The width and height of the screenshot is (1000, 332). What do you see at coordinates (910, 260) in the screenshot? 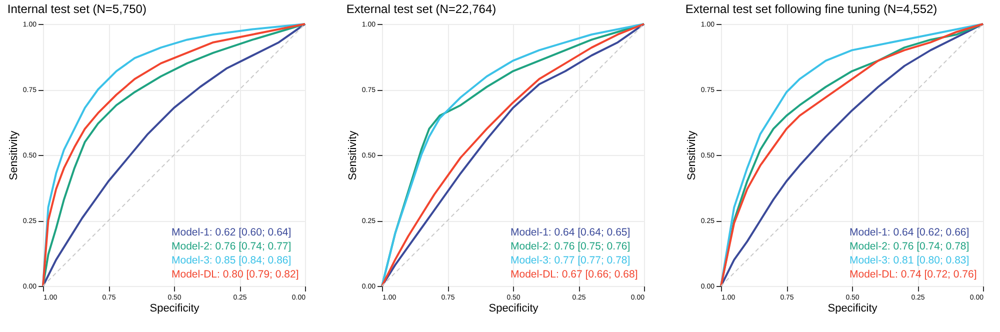
I see `text: Model-3: 0.81 [0.80; 0.83]` at bounding box center [910, 260].